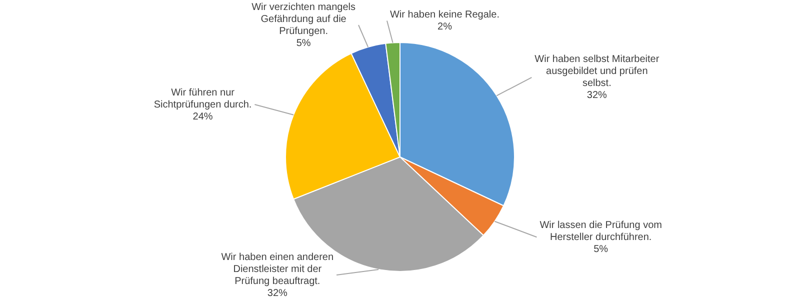 This screenshot has height=300, width=800. What do you see at coordinates (202, 116) in the screenshot?
I see `data-label: 24%` at bounding box center [202, 116].